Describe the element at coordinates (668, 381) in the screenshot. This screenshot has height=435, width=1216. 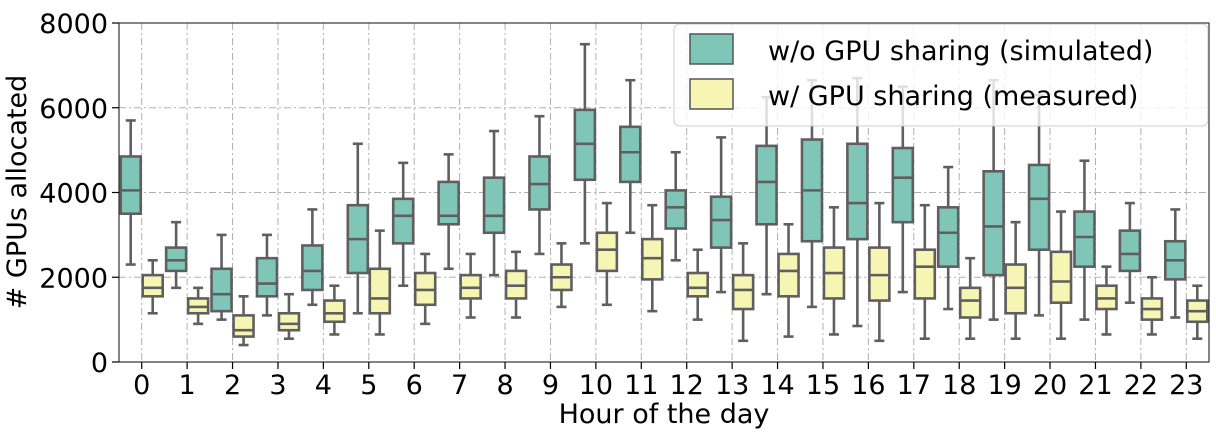
I see `x-axis-ticks: 0 1 2 3 4 5 6 7 8 9 10 11 12 13 14 15 16 17 18 19 20 21 22 23` at that location.